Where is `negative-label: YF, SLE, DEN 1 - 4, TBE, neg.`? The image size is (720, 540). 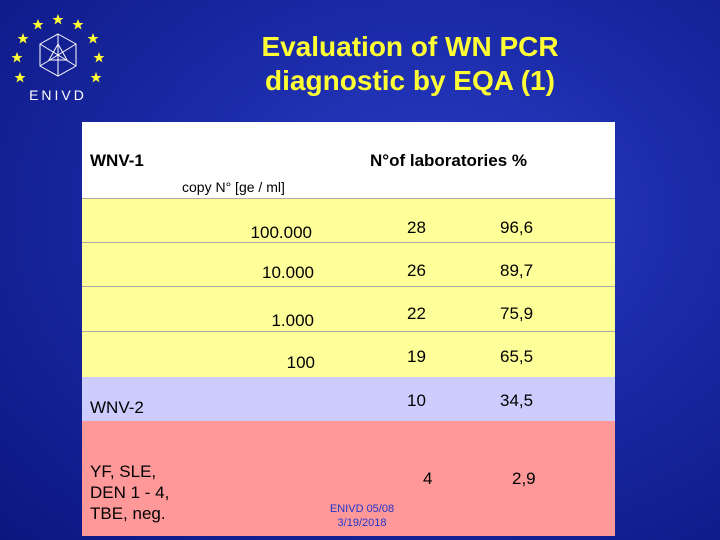
negative-label: YF, SLE, DEN 1 - 4, TBE, neg. is located at coordinates (129, 492).